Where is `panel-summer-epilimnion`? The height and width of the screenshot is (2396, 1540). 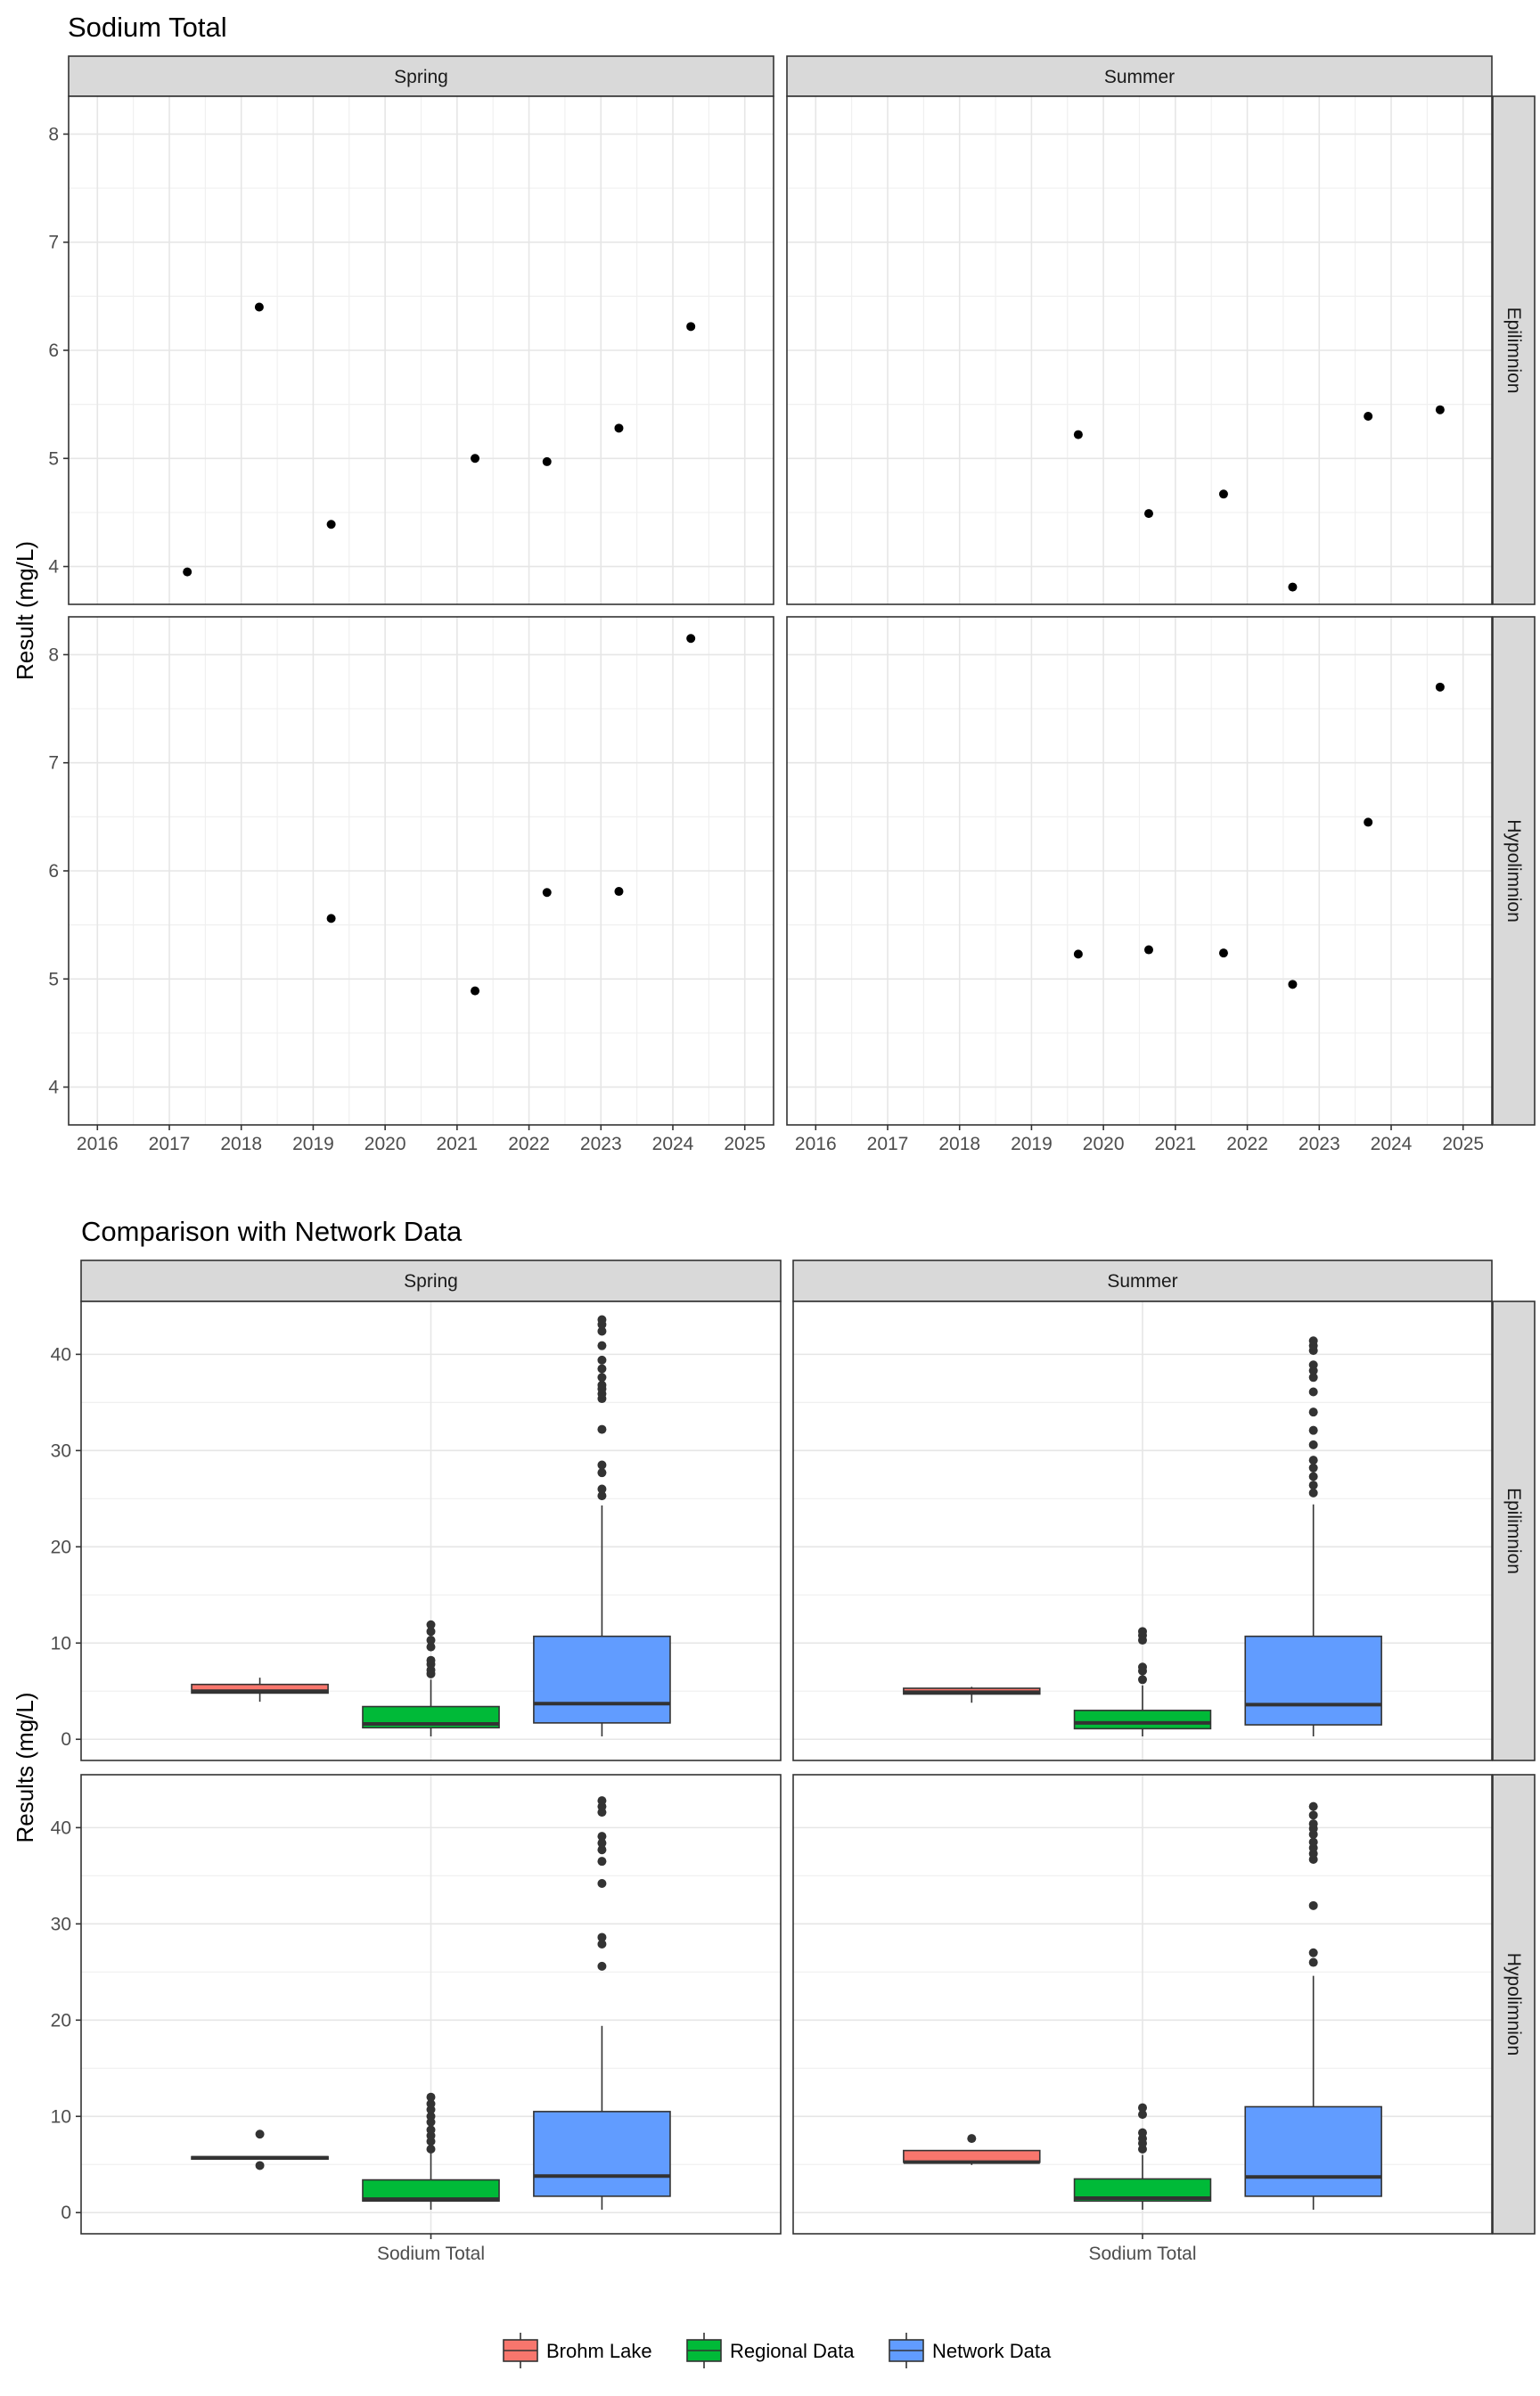 panel-summer-epilimnion is located at coordinates (1142, 1531).